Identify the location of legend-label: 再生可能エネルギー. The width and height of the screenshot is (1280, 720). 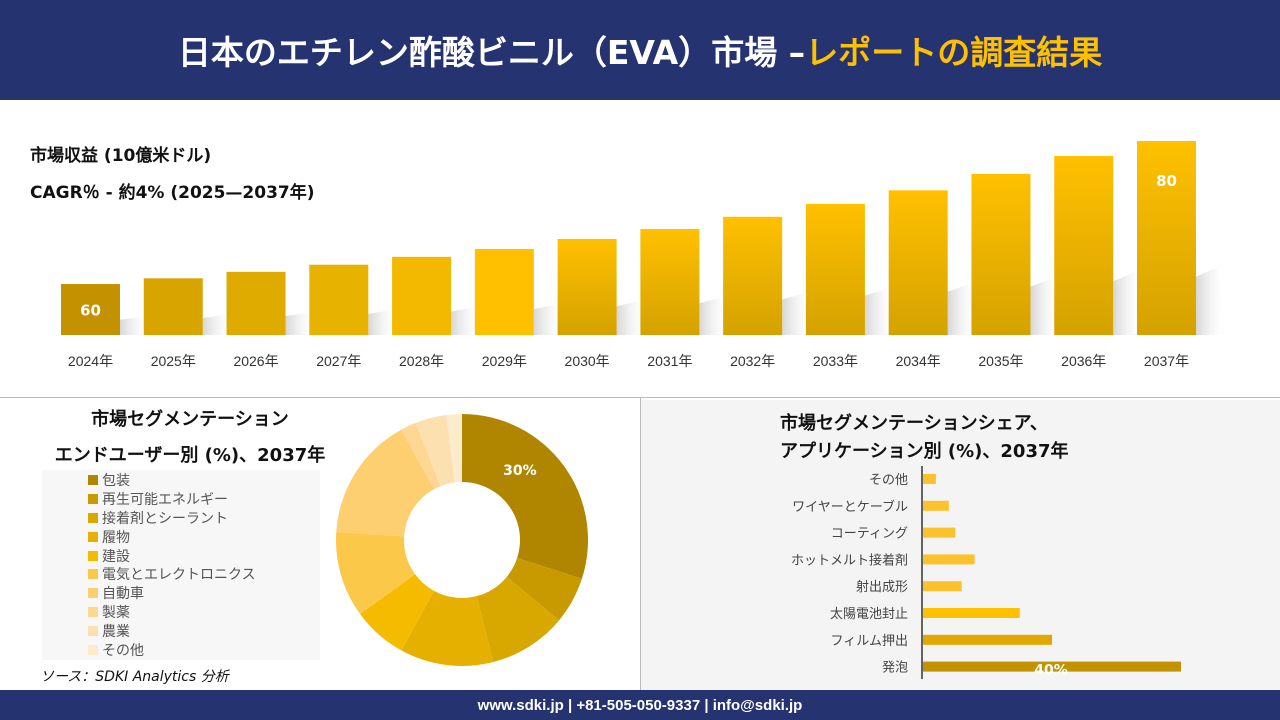
(165, 500).